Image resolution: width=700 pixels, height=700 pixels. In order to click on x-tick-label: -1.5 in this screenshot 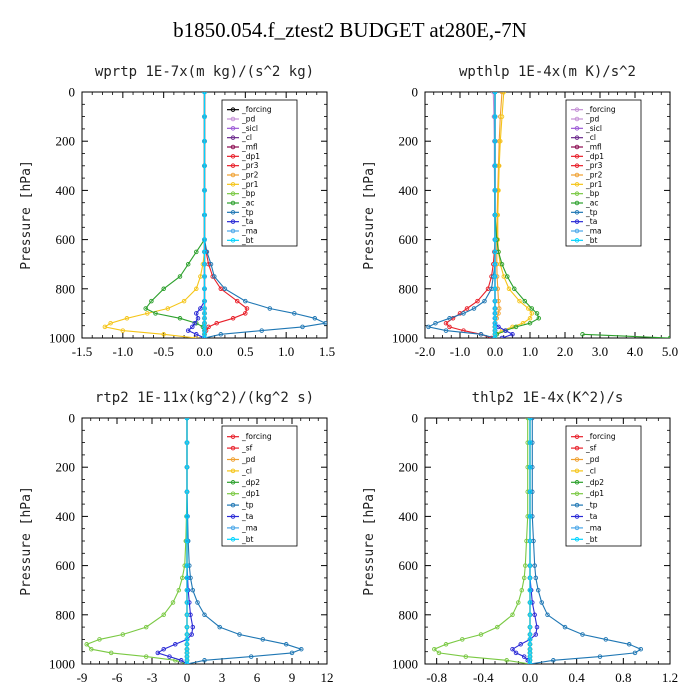, I will do `click(82, 351)`.